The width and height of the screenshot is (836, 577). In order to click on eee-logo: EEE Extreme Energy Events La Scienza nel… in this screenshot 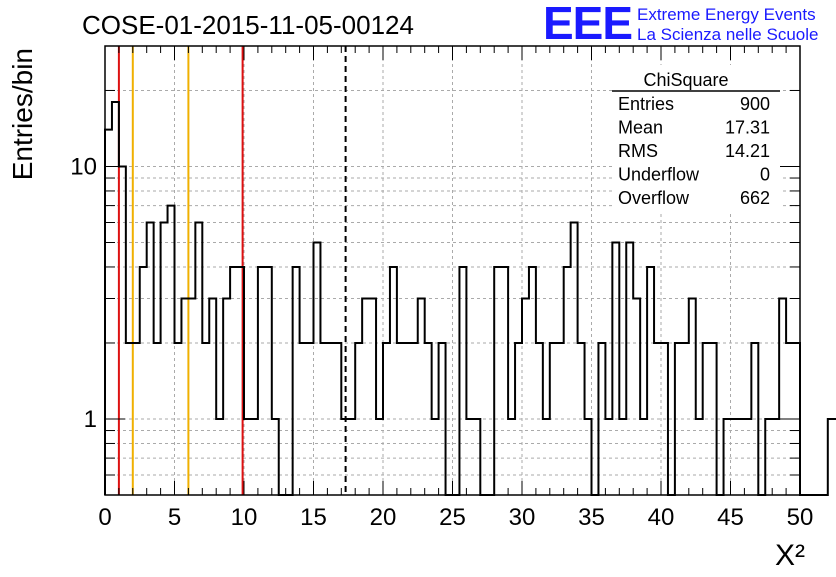, I will do `click(688, 24)`.